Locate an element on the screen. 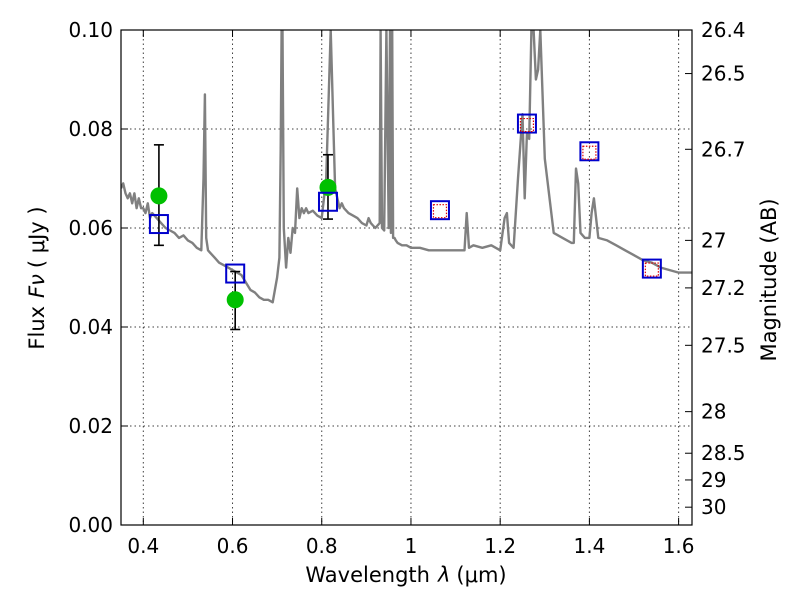 The height and width of the screenshot is (600, 800). x-tick-label: 1.4 is located at coordinates (589, 546).